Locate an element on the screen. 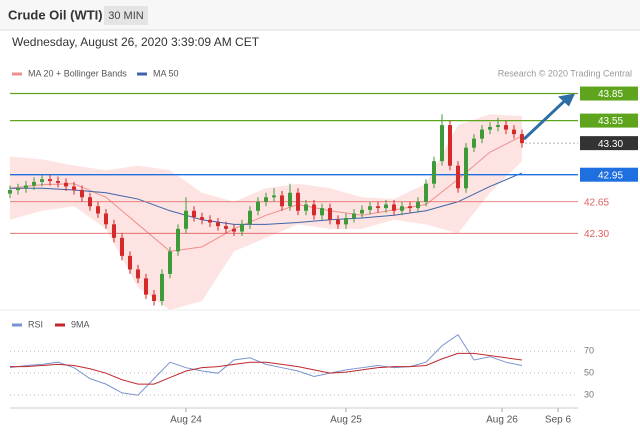 The image size is (640, 434). x-tick-label: Aug 26 is located at coordinates (502, 420).